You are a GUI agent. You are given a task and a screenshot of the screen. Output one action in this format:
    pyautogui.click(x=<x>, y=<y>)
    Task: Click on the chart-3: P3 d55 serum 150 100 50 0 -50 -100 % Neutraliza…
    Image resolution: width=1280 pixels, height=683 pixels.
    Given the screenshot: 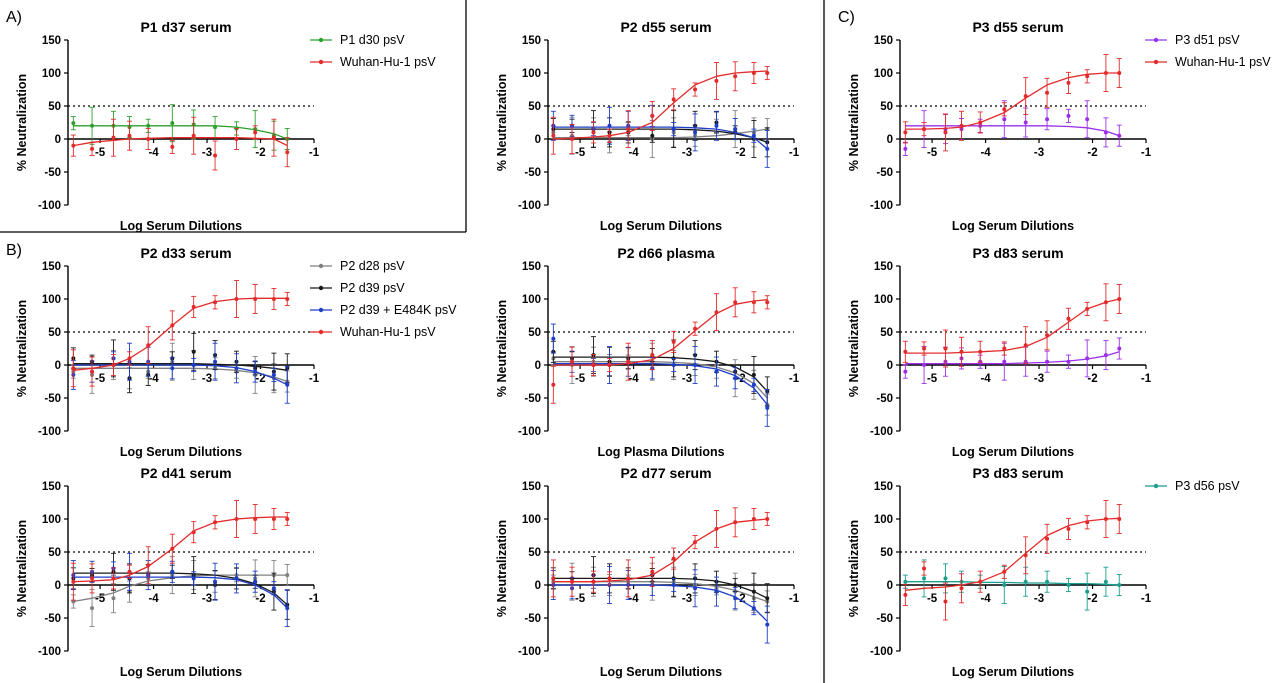 What is the action you would take?
    pyautogui.click(x=999, y=126)
    